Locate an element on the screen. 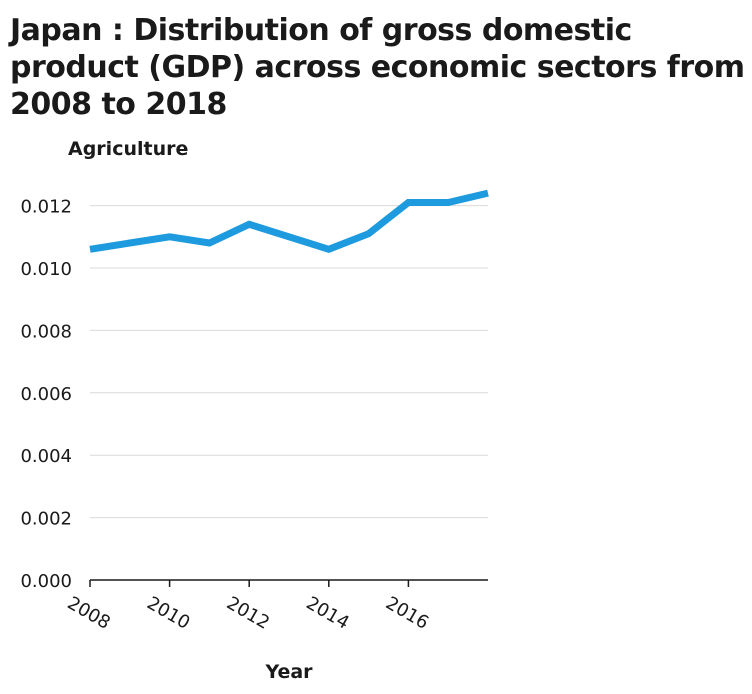 Image resolution: width=752 pixels, height=694 pixels. x-tick-label: 2010 is located at coordinates (168, 613).